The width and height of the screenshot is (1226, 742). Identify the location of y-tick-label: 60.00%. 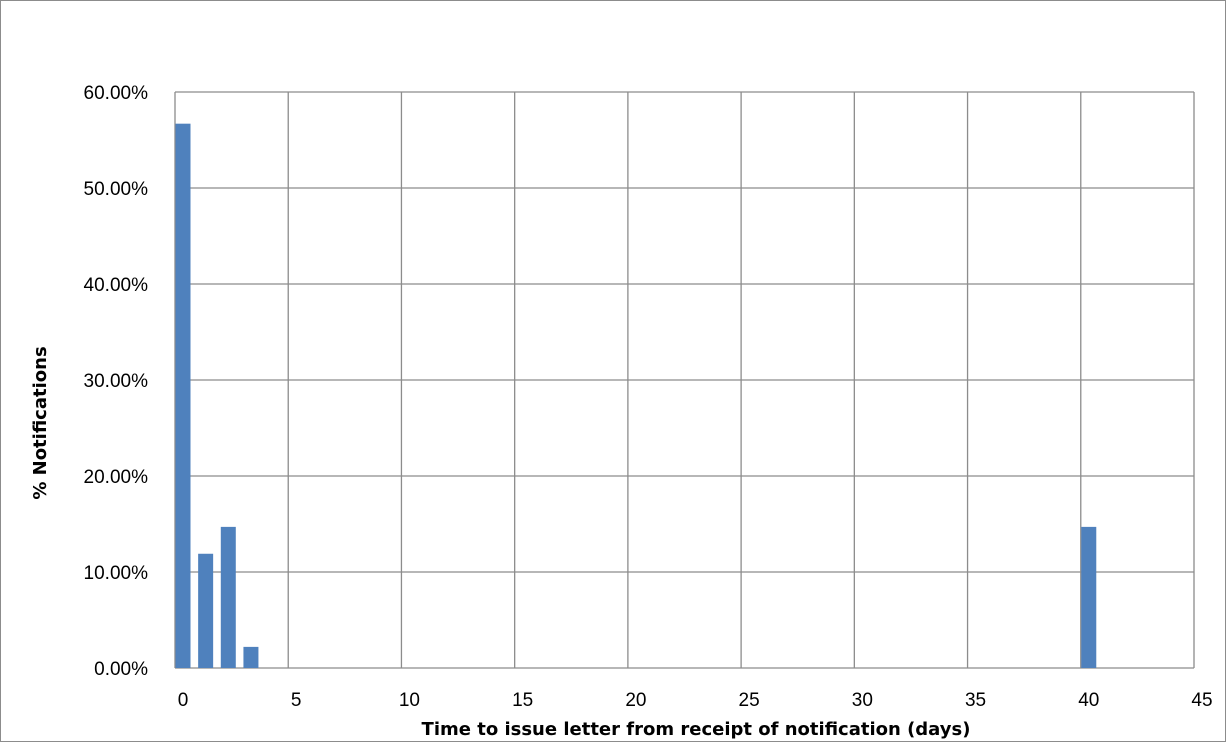
(116, 93).